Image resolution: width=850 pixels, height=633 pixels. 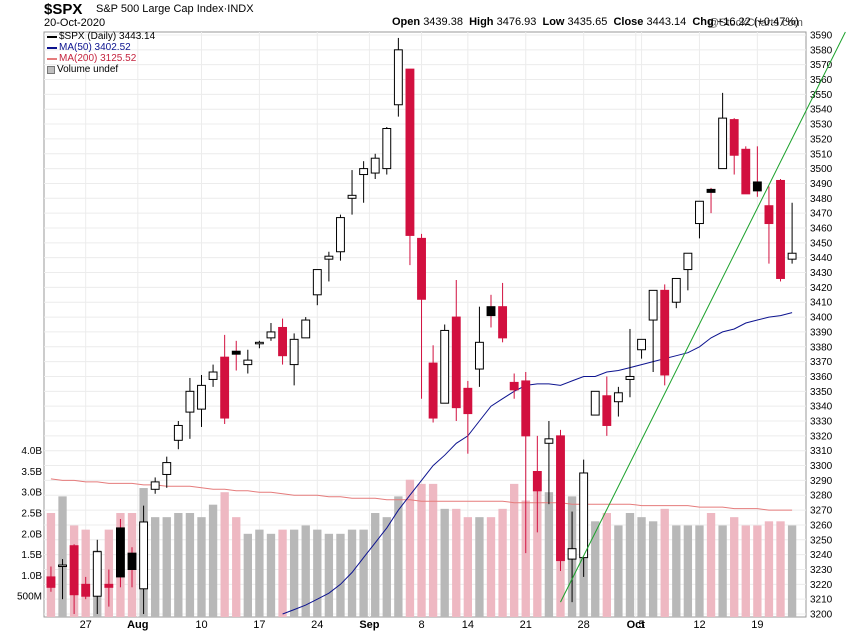 I want to click on volume-tick-label: 1.0B, so click(x=31, y=576).